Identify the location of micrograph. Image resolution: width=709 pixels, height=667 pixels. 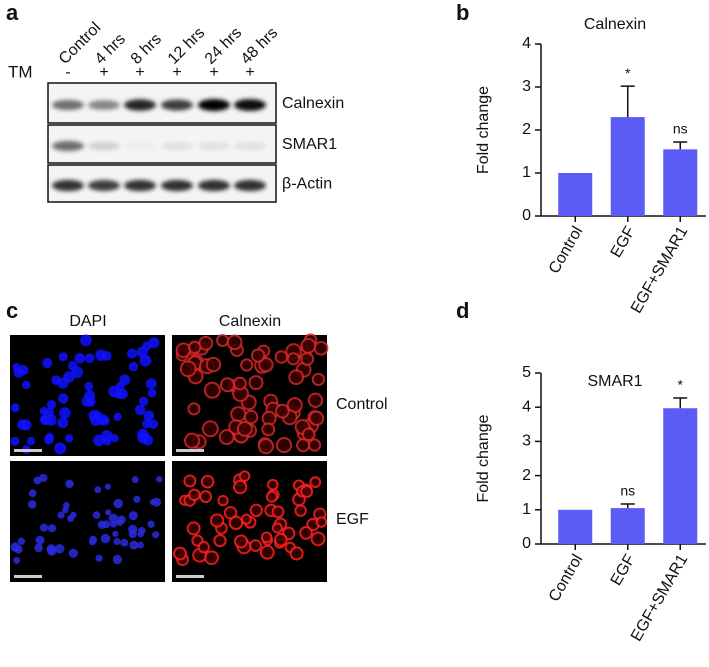
(87, 521).